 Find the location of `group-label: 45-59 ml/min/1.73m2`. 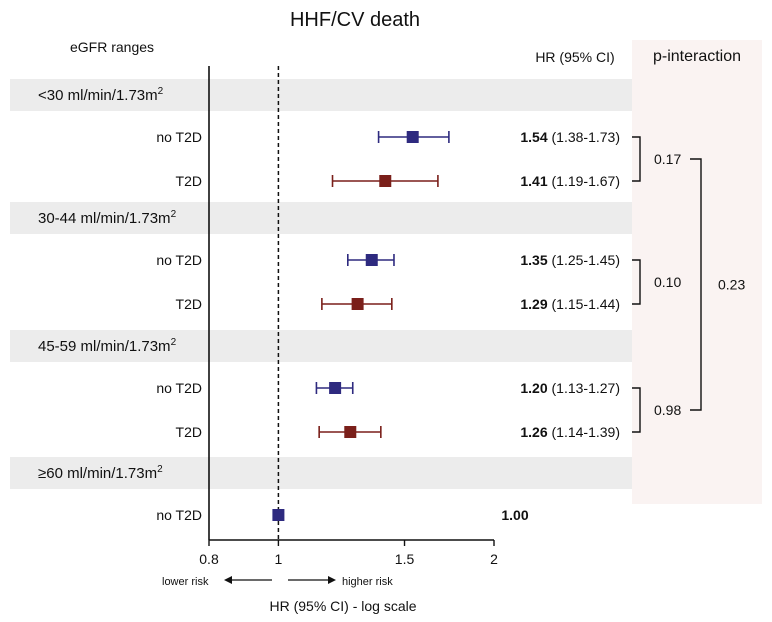

group-label: 45-59 ml/min/1.73m2 is located at coordinates (107, 346).